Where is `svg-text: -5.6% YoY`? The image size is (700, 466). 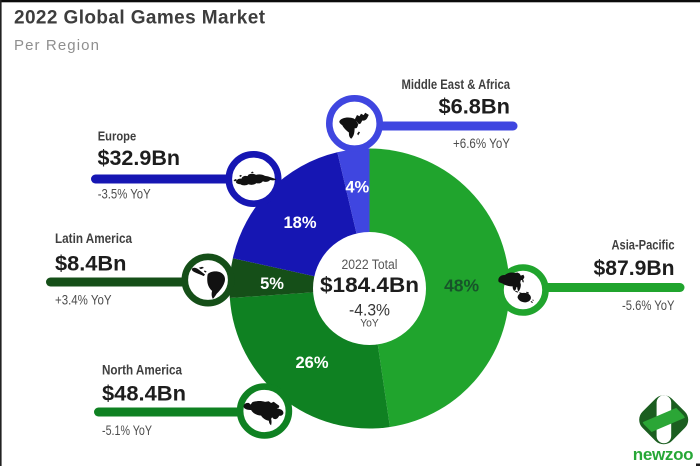 svg-text: -5.6% YoY is located at coordinates (648, 305).